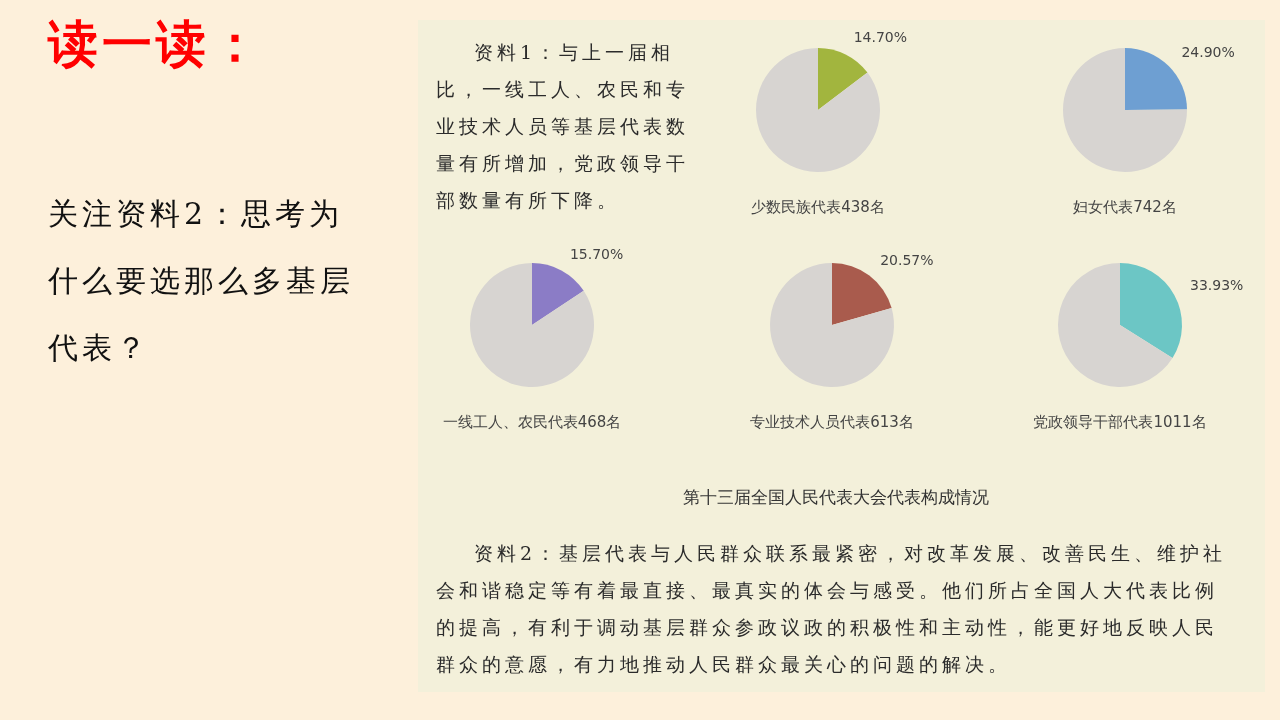  What do you see at coordinates (201, 281) in the screenshot?
I see `text: 关注资料2：思考为什么要选那么多基层代表？` at bounding box center [201, 281].